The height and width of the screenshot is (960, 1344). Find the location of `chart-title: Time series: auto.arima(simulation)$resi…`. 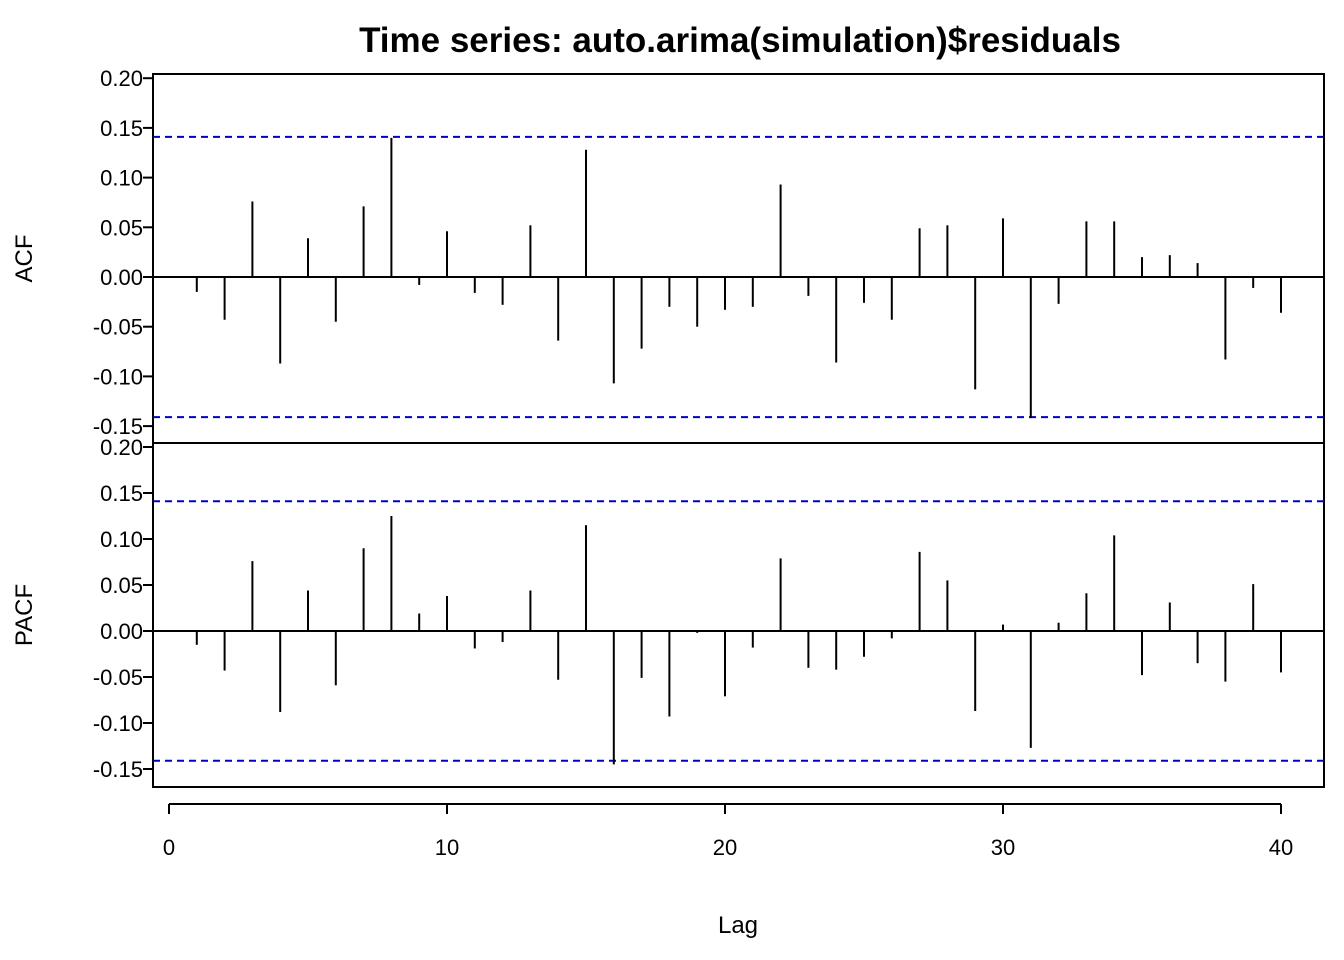

chart-title: Time series: auto.arima(simulation)$resi… is located at coordinates (740, 40).